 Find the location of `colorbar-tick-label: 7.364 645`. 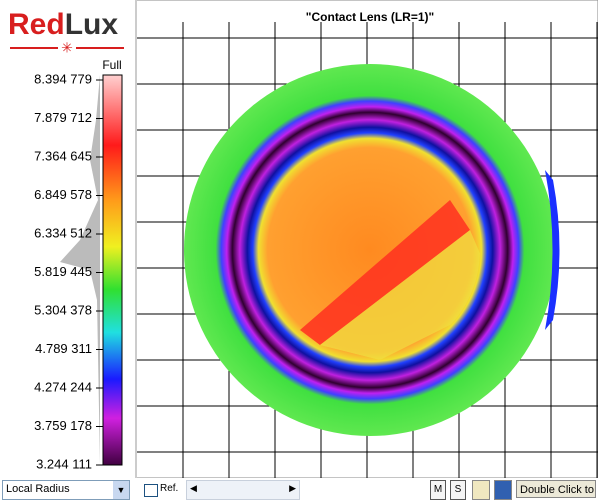

colorbar-tick-label: 7.364 645 is located at coordinates (63, 155).